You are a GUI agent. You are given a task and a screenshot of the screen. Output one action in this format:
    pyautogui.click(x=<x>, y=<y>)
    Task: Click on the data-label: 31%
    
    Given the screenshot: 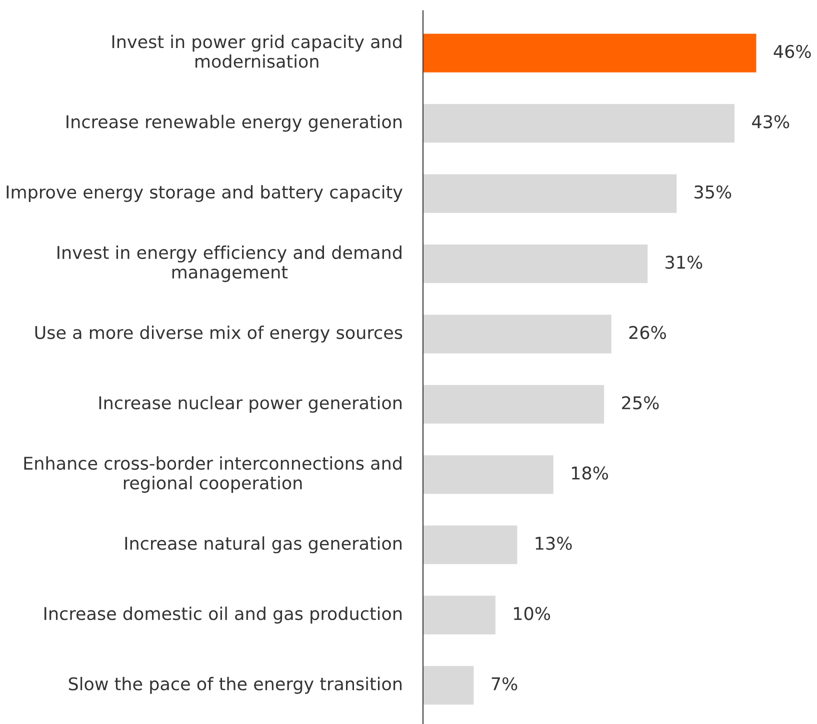 What is the action you would take?
    pyautogui.click(x=684, y=262)
    